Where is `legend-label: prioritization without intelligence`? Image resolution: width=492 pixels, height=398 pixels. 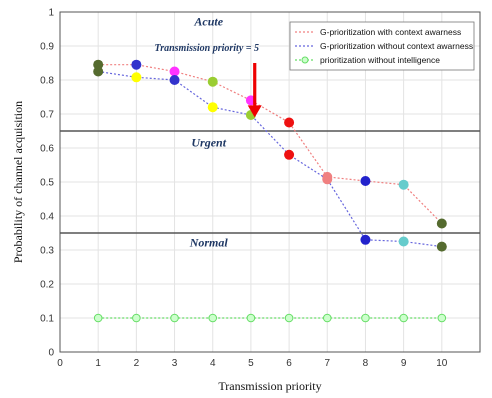
legend-label: prioritization without intelligence is located at coordinates (380, 60).